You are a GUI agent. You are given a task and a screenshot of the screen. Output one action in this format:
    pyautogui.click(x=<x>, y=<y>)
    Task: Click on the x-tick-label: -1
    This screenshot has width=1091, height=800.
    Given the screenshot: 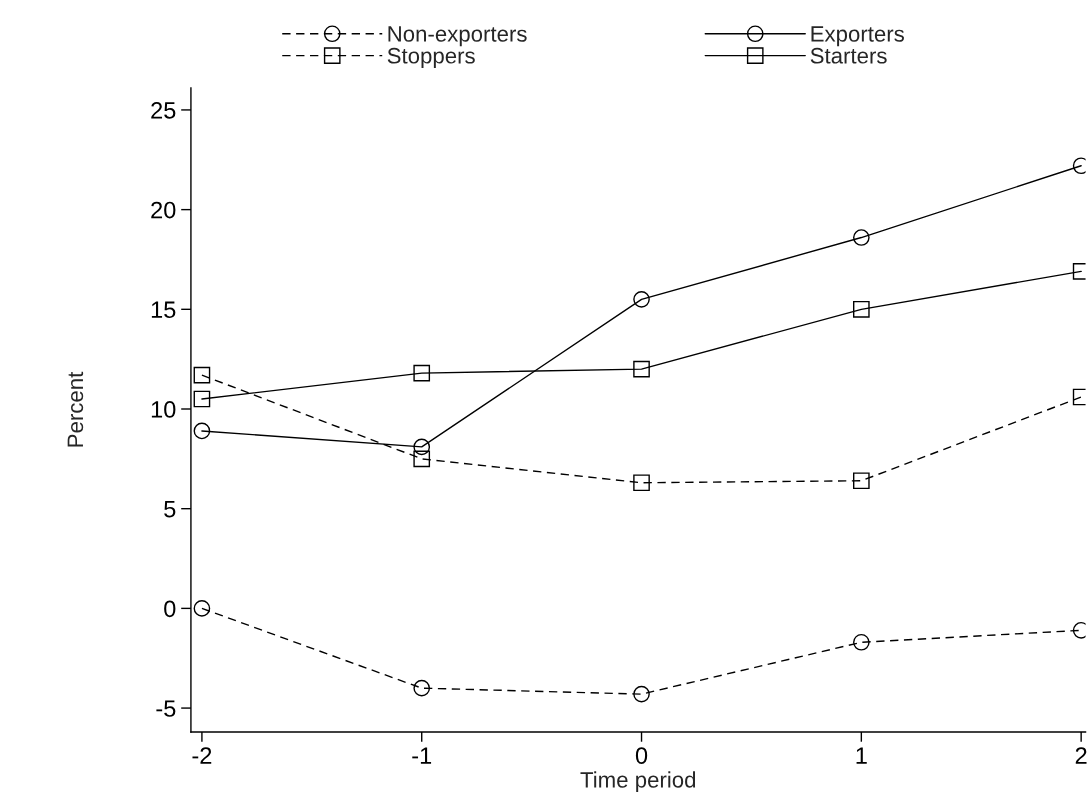 What is the action you would take?
    pyautogui.click(x=422, y=755)
    